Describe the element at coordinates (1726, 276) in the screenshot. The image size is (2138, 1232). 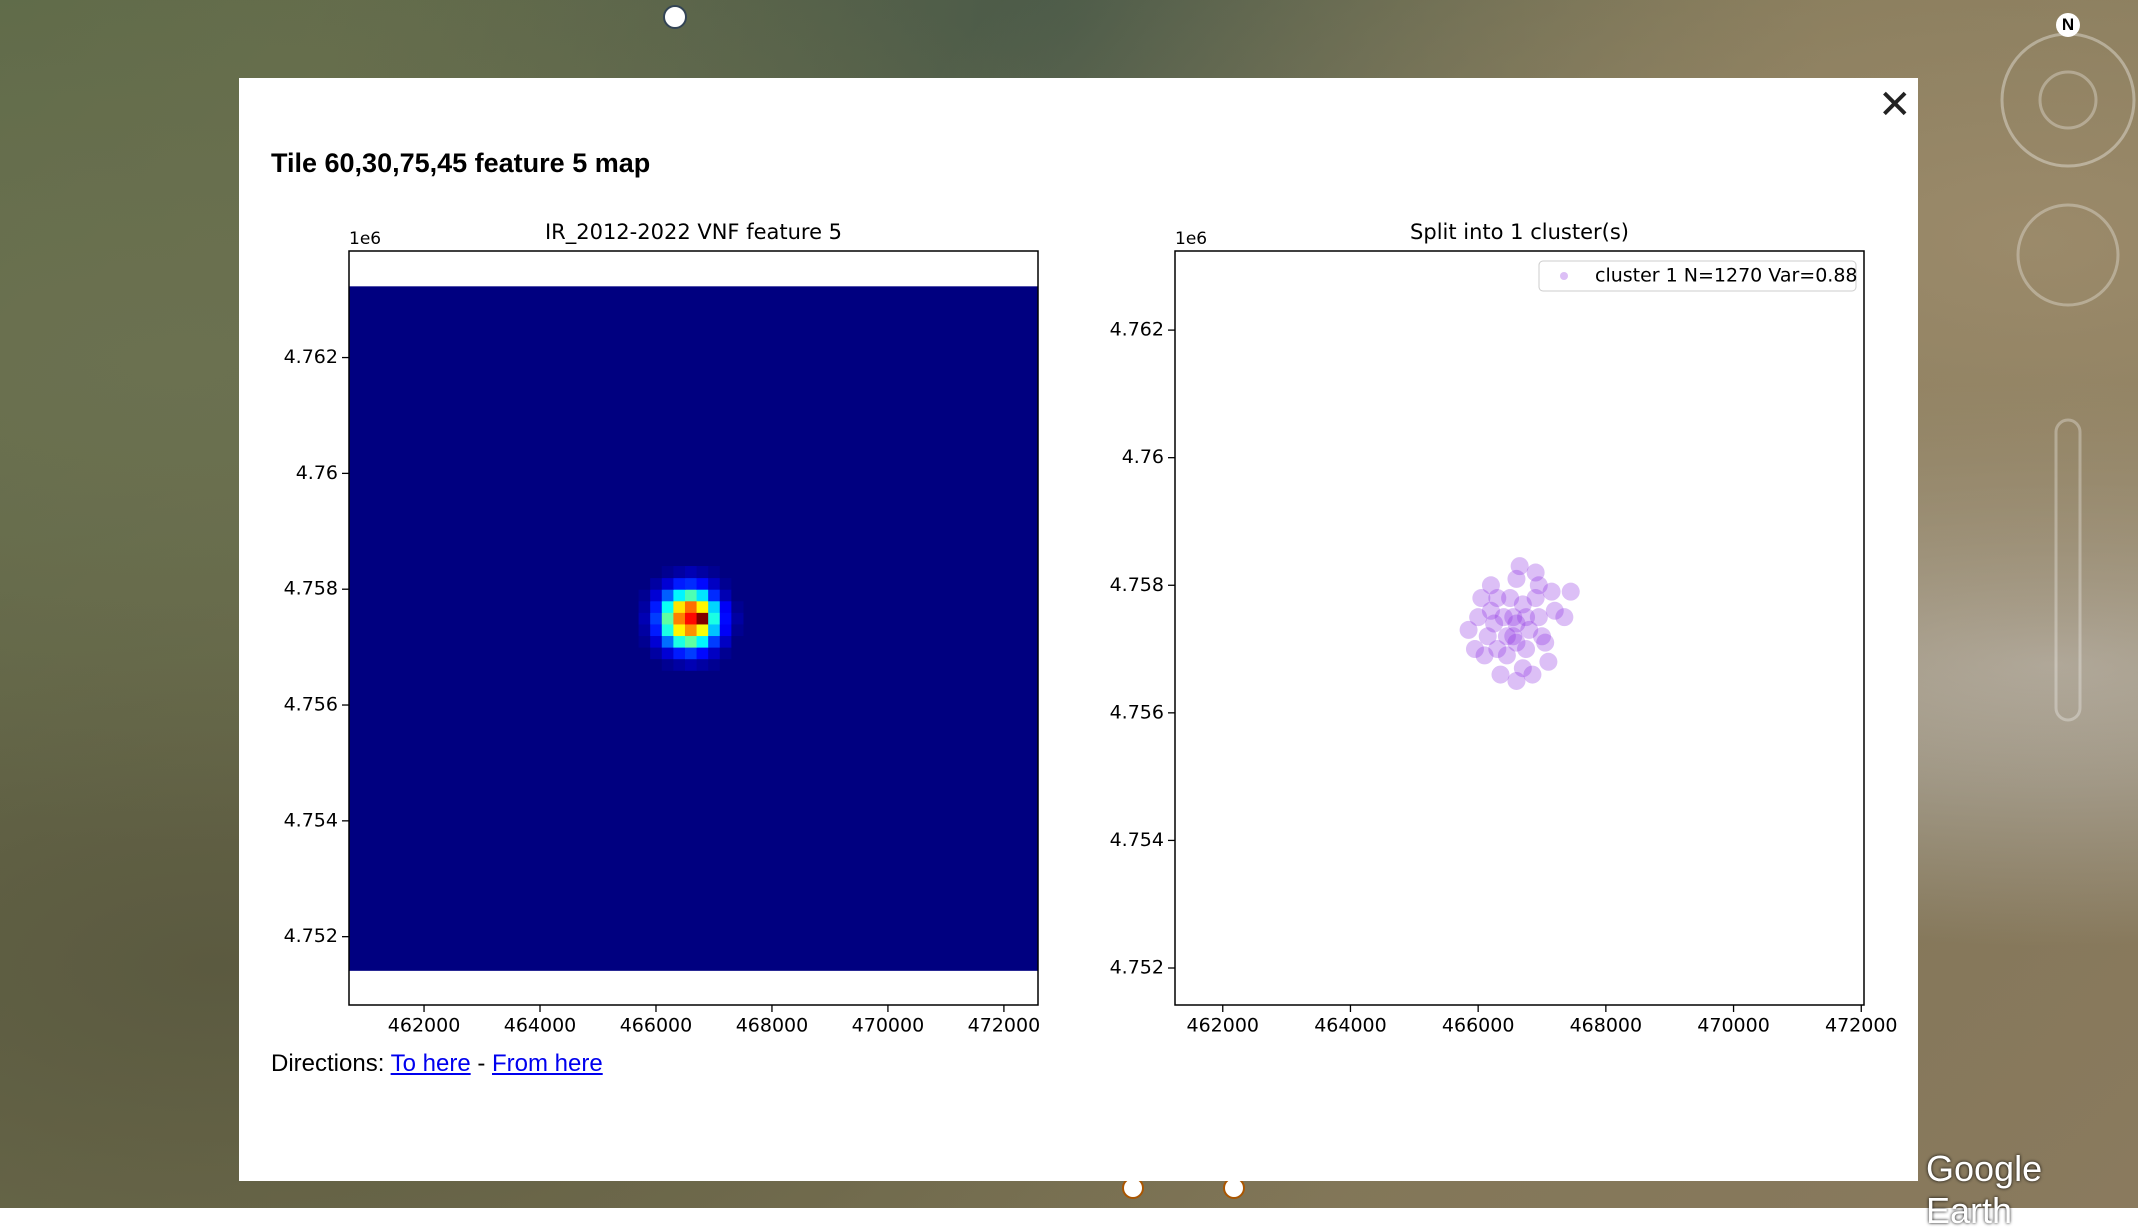
I see `legend-label: cluster 1 N=1270 Var=0.88` at that location.